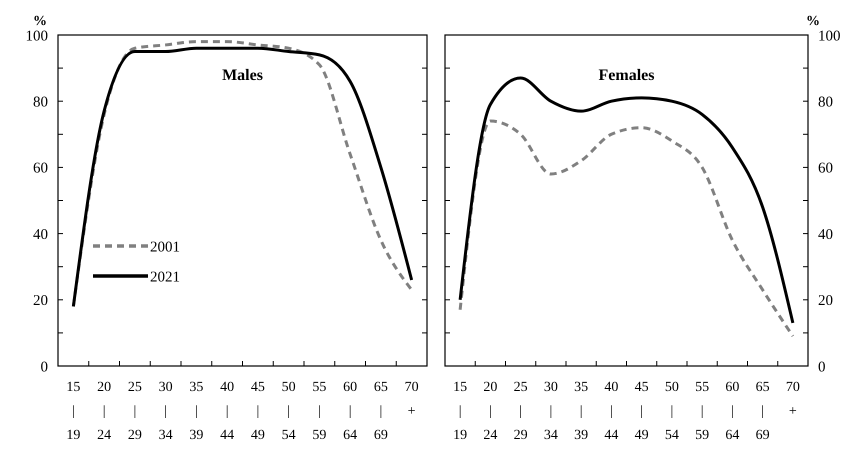 This screenshot has height=453, width=860. I want to click on y2-tick-label: 20, so click(825, 301).